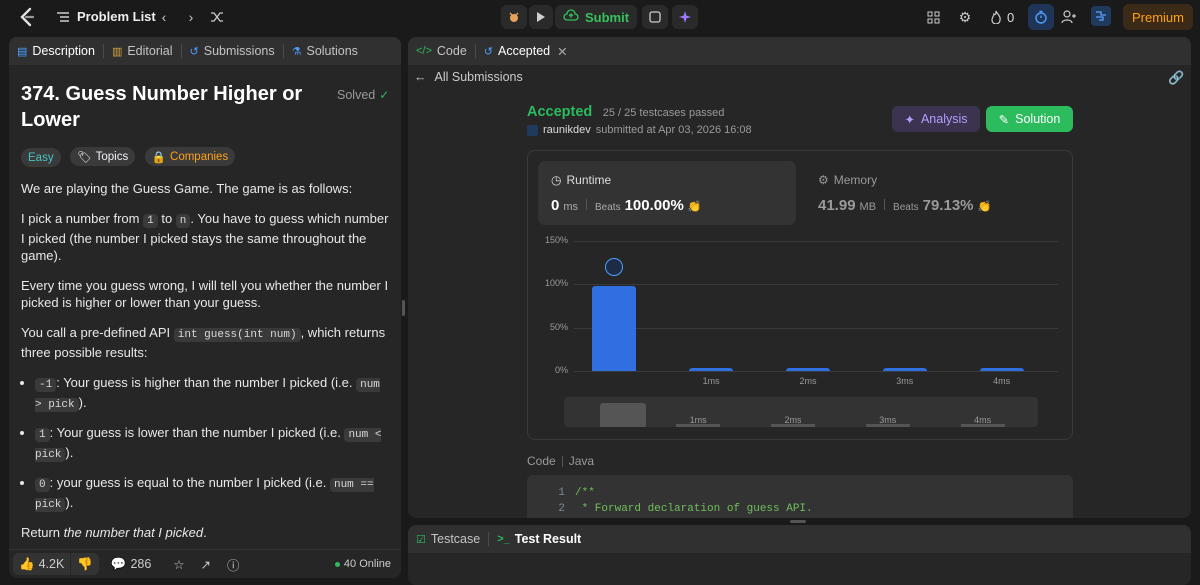 The height and width of the screenshot is (585, 1200). I want to click on runtime-distribution-chart: 150% 100% 50% 0% 1ms 2ms 3ms 4ms, so click(801, 313).